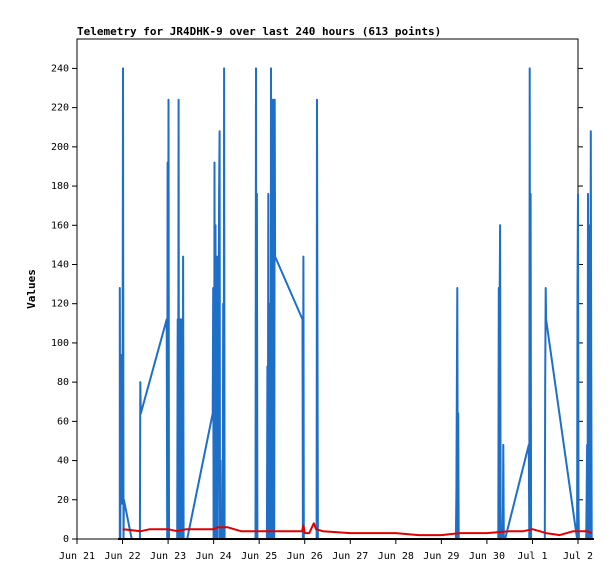 Image resolution: width=615 pixels, height=579 pixels. I want to click on y-tick-label: 100, so click(60, 343).